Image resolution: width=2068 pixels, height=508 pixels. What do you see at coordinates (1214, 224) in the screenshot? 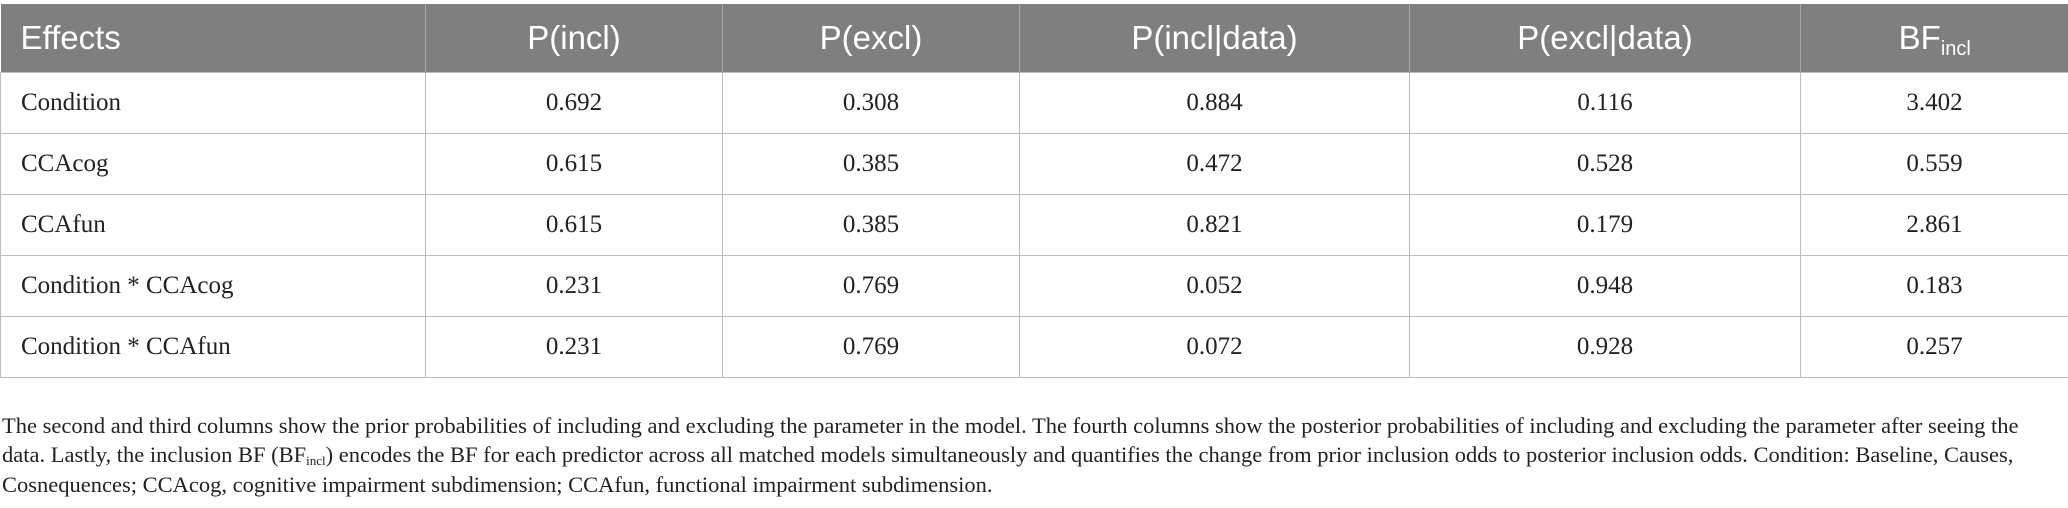
I see `cell-p-incl-data: 0.821` at bounding box center [1214, 224].